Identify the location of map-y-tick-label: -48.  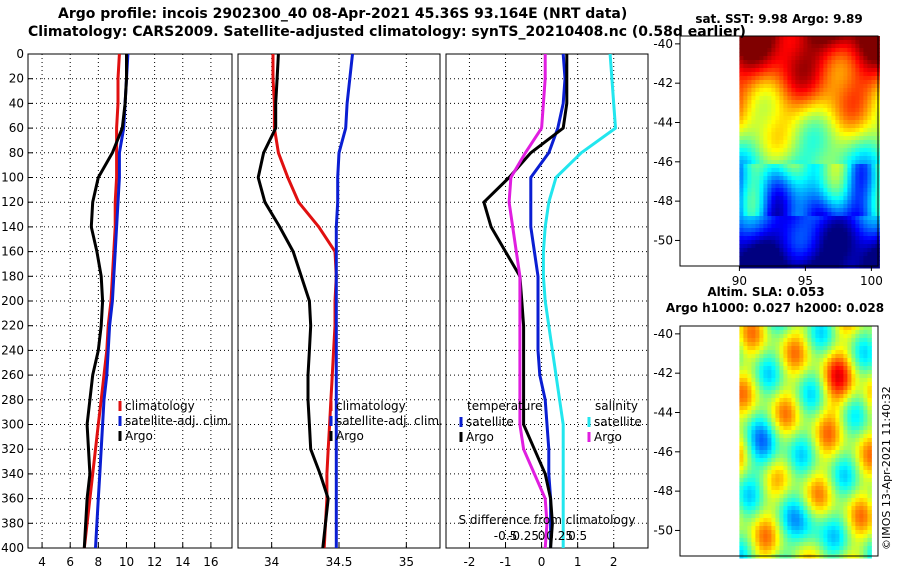
(663, 491).